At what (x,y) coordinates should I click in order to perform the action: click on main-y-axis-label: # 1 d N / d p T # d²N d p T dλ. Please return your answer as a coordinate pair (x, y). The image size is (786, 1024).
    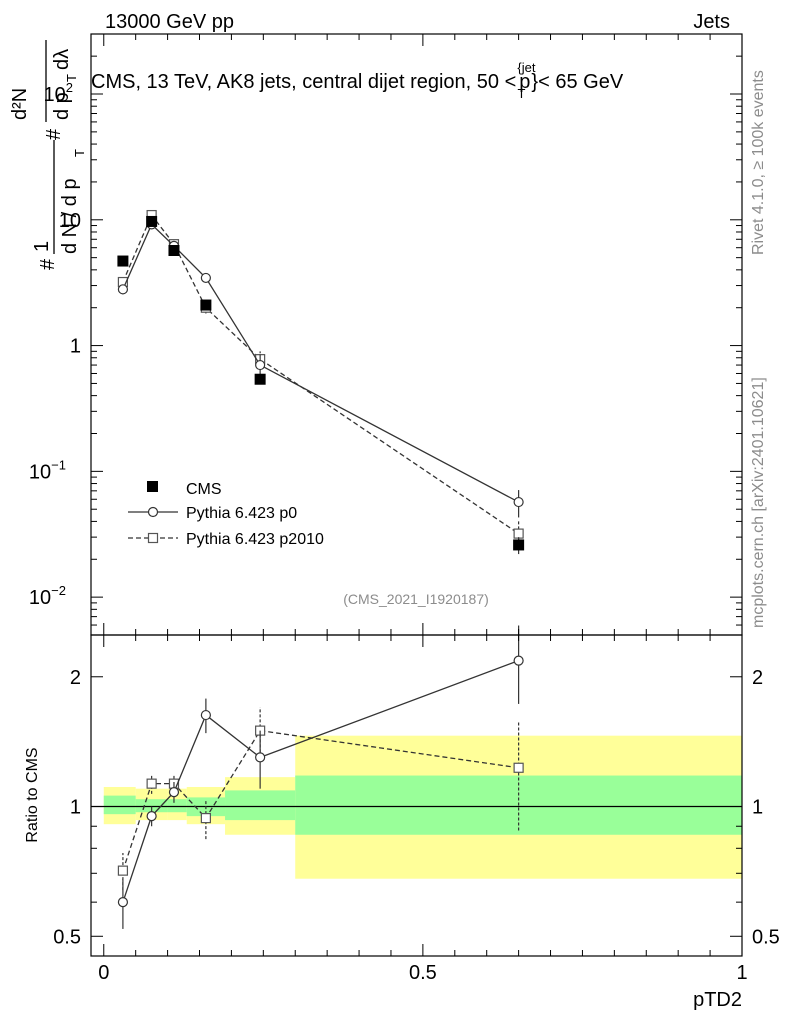
    Looking at the image, I should click on (48, 155).